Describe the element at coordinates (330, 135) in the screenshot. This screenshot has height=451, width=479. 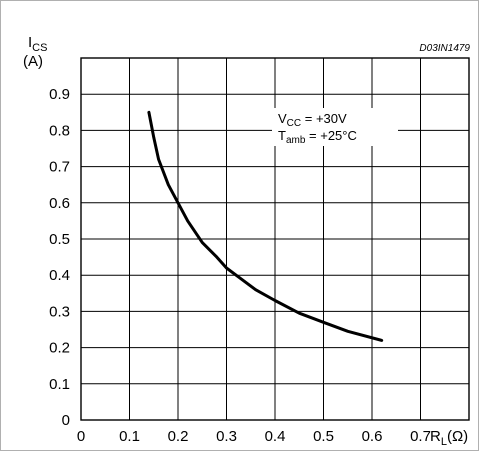
I see `annotation-tamb-value: = +25°C` at that location.